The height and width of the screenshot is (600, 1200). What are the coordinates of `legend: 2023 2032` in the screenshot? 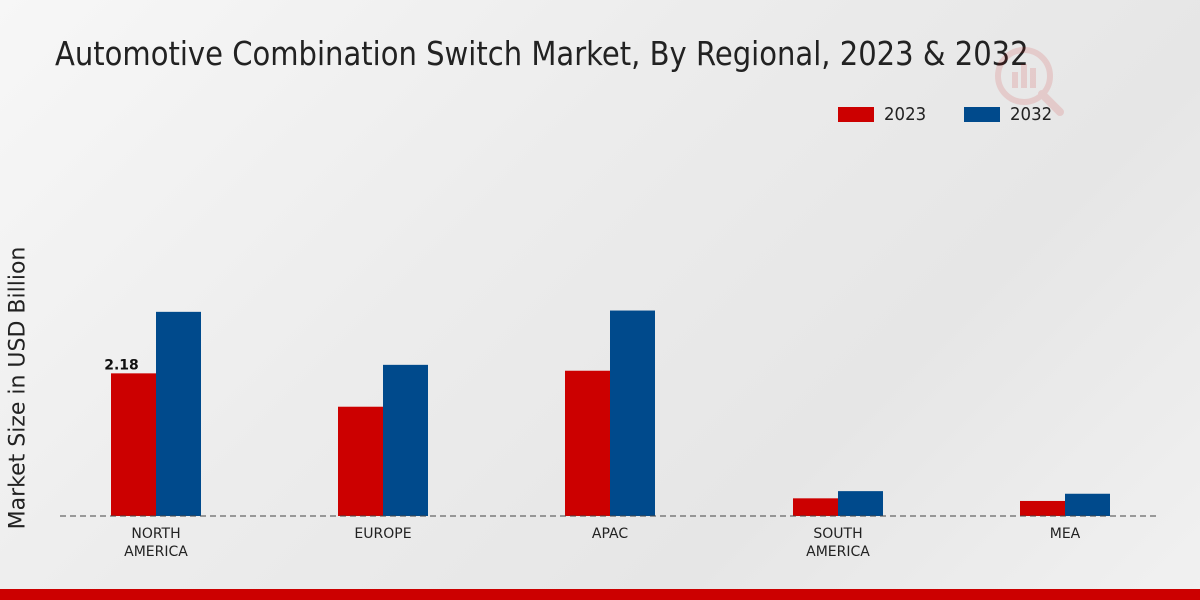 It's located at (964, 114).